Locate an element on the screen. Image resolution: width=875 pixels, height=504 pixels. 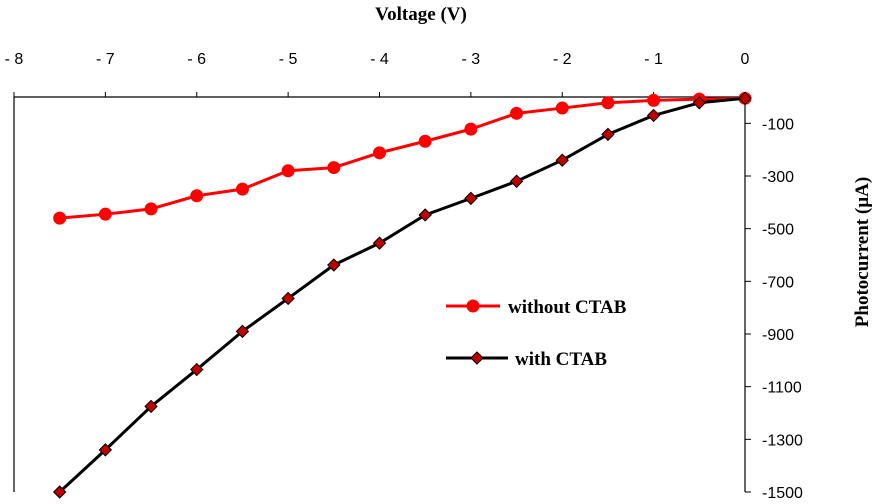
y-tick-label: -500 is located at coordinates (778, 230).